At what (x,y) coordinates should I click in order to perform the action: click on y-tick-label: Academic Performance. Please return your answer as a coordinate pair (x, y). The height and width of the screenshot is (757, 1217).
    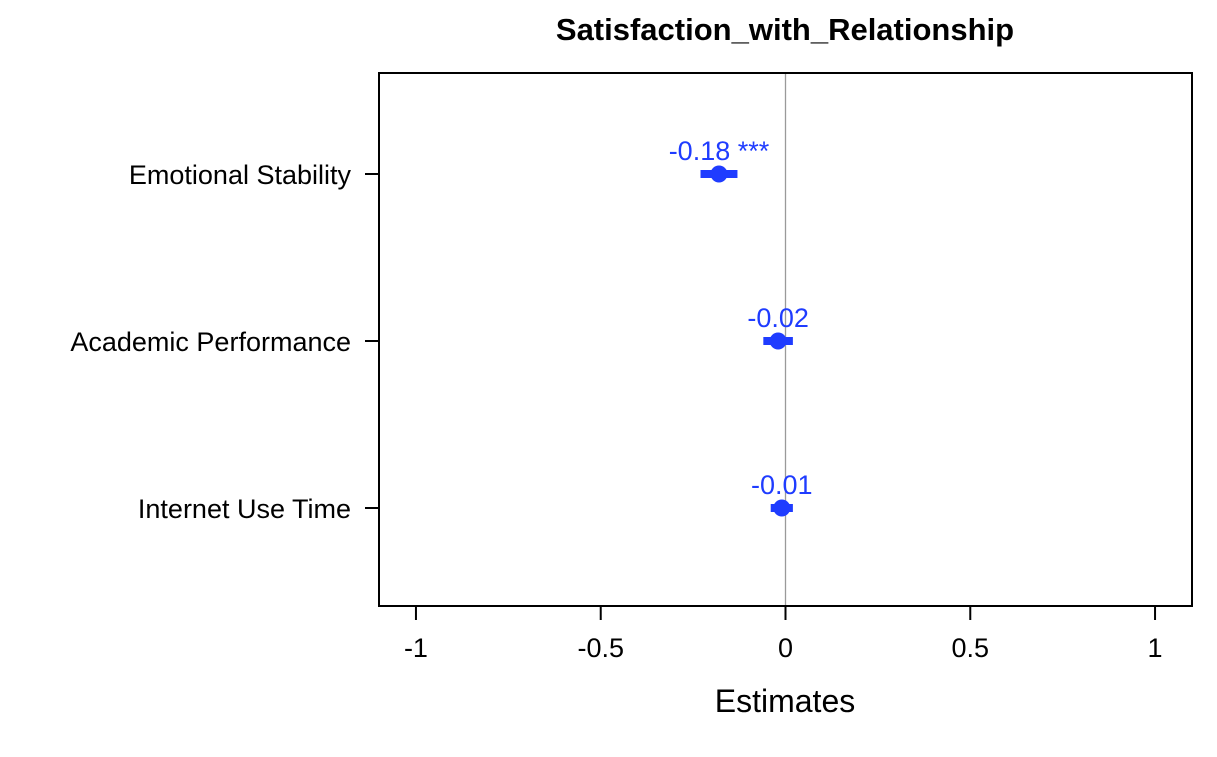
    Looking at the image, I should click on (210, 342).